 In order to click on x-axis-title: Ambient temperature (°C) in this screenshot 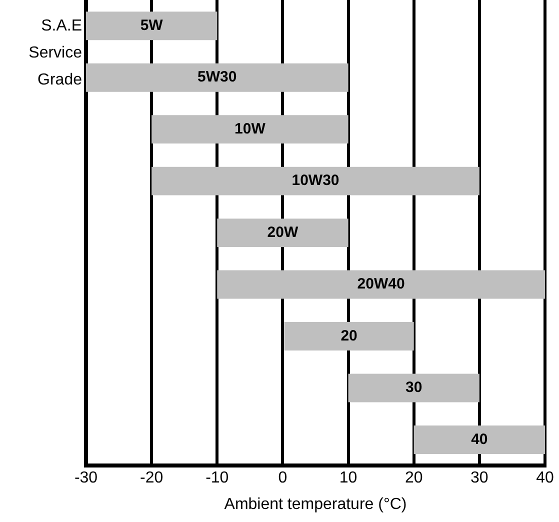, I will do `click(315, 504)`.